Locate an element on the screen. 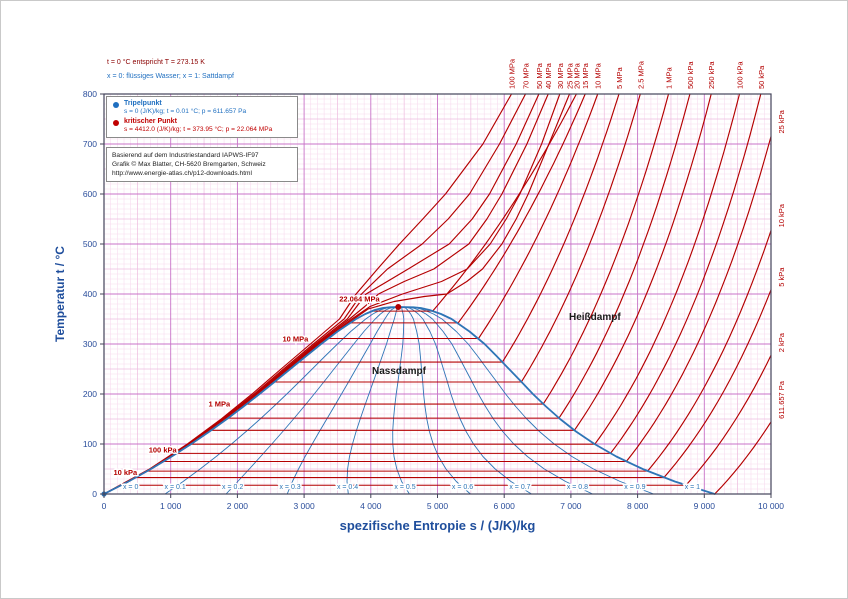 The height and width of the screenshot is (599, 848). svg-text: 5 MPa is located at coordinates (619, 77).